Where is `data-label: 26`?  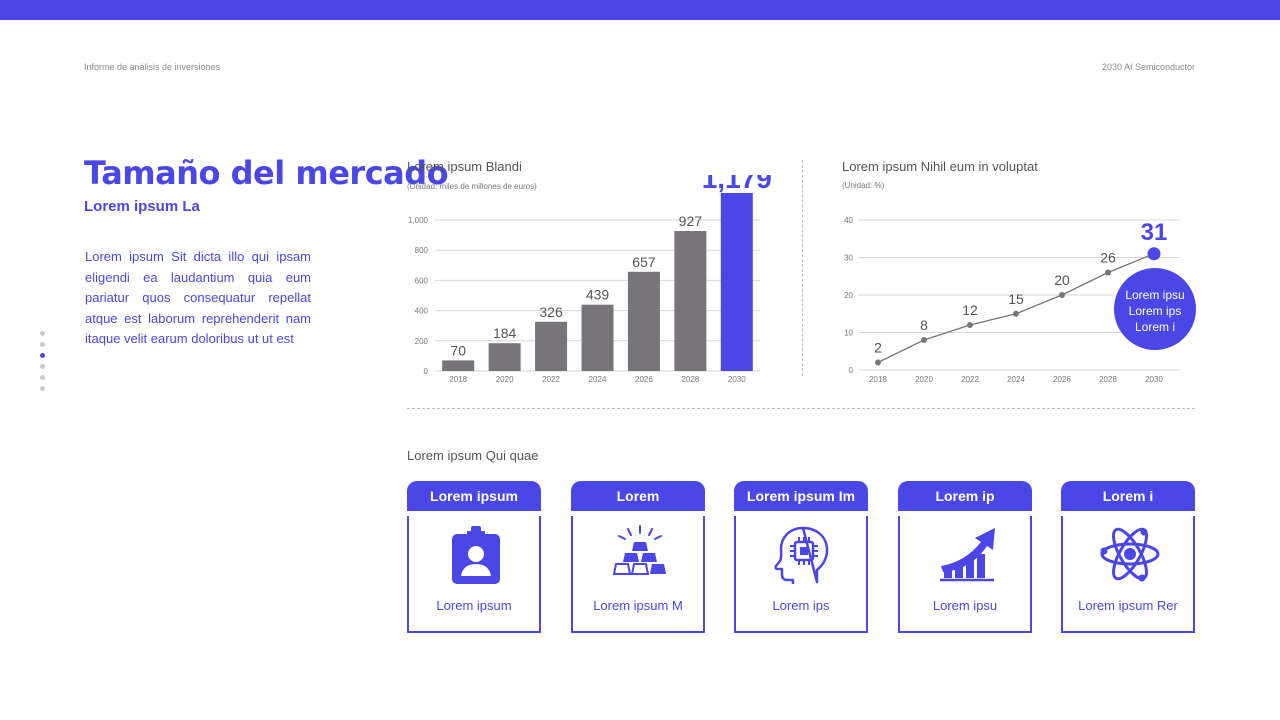
data-label: 26 is located at coordinates (1108, 258).